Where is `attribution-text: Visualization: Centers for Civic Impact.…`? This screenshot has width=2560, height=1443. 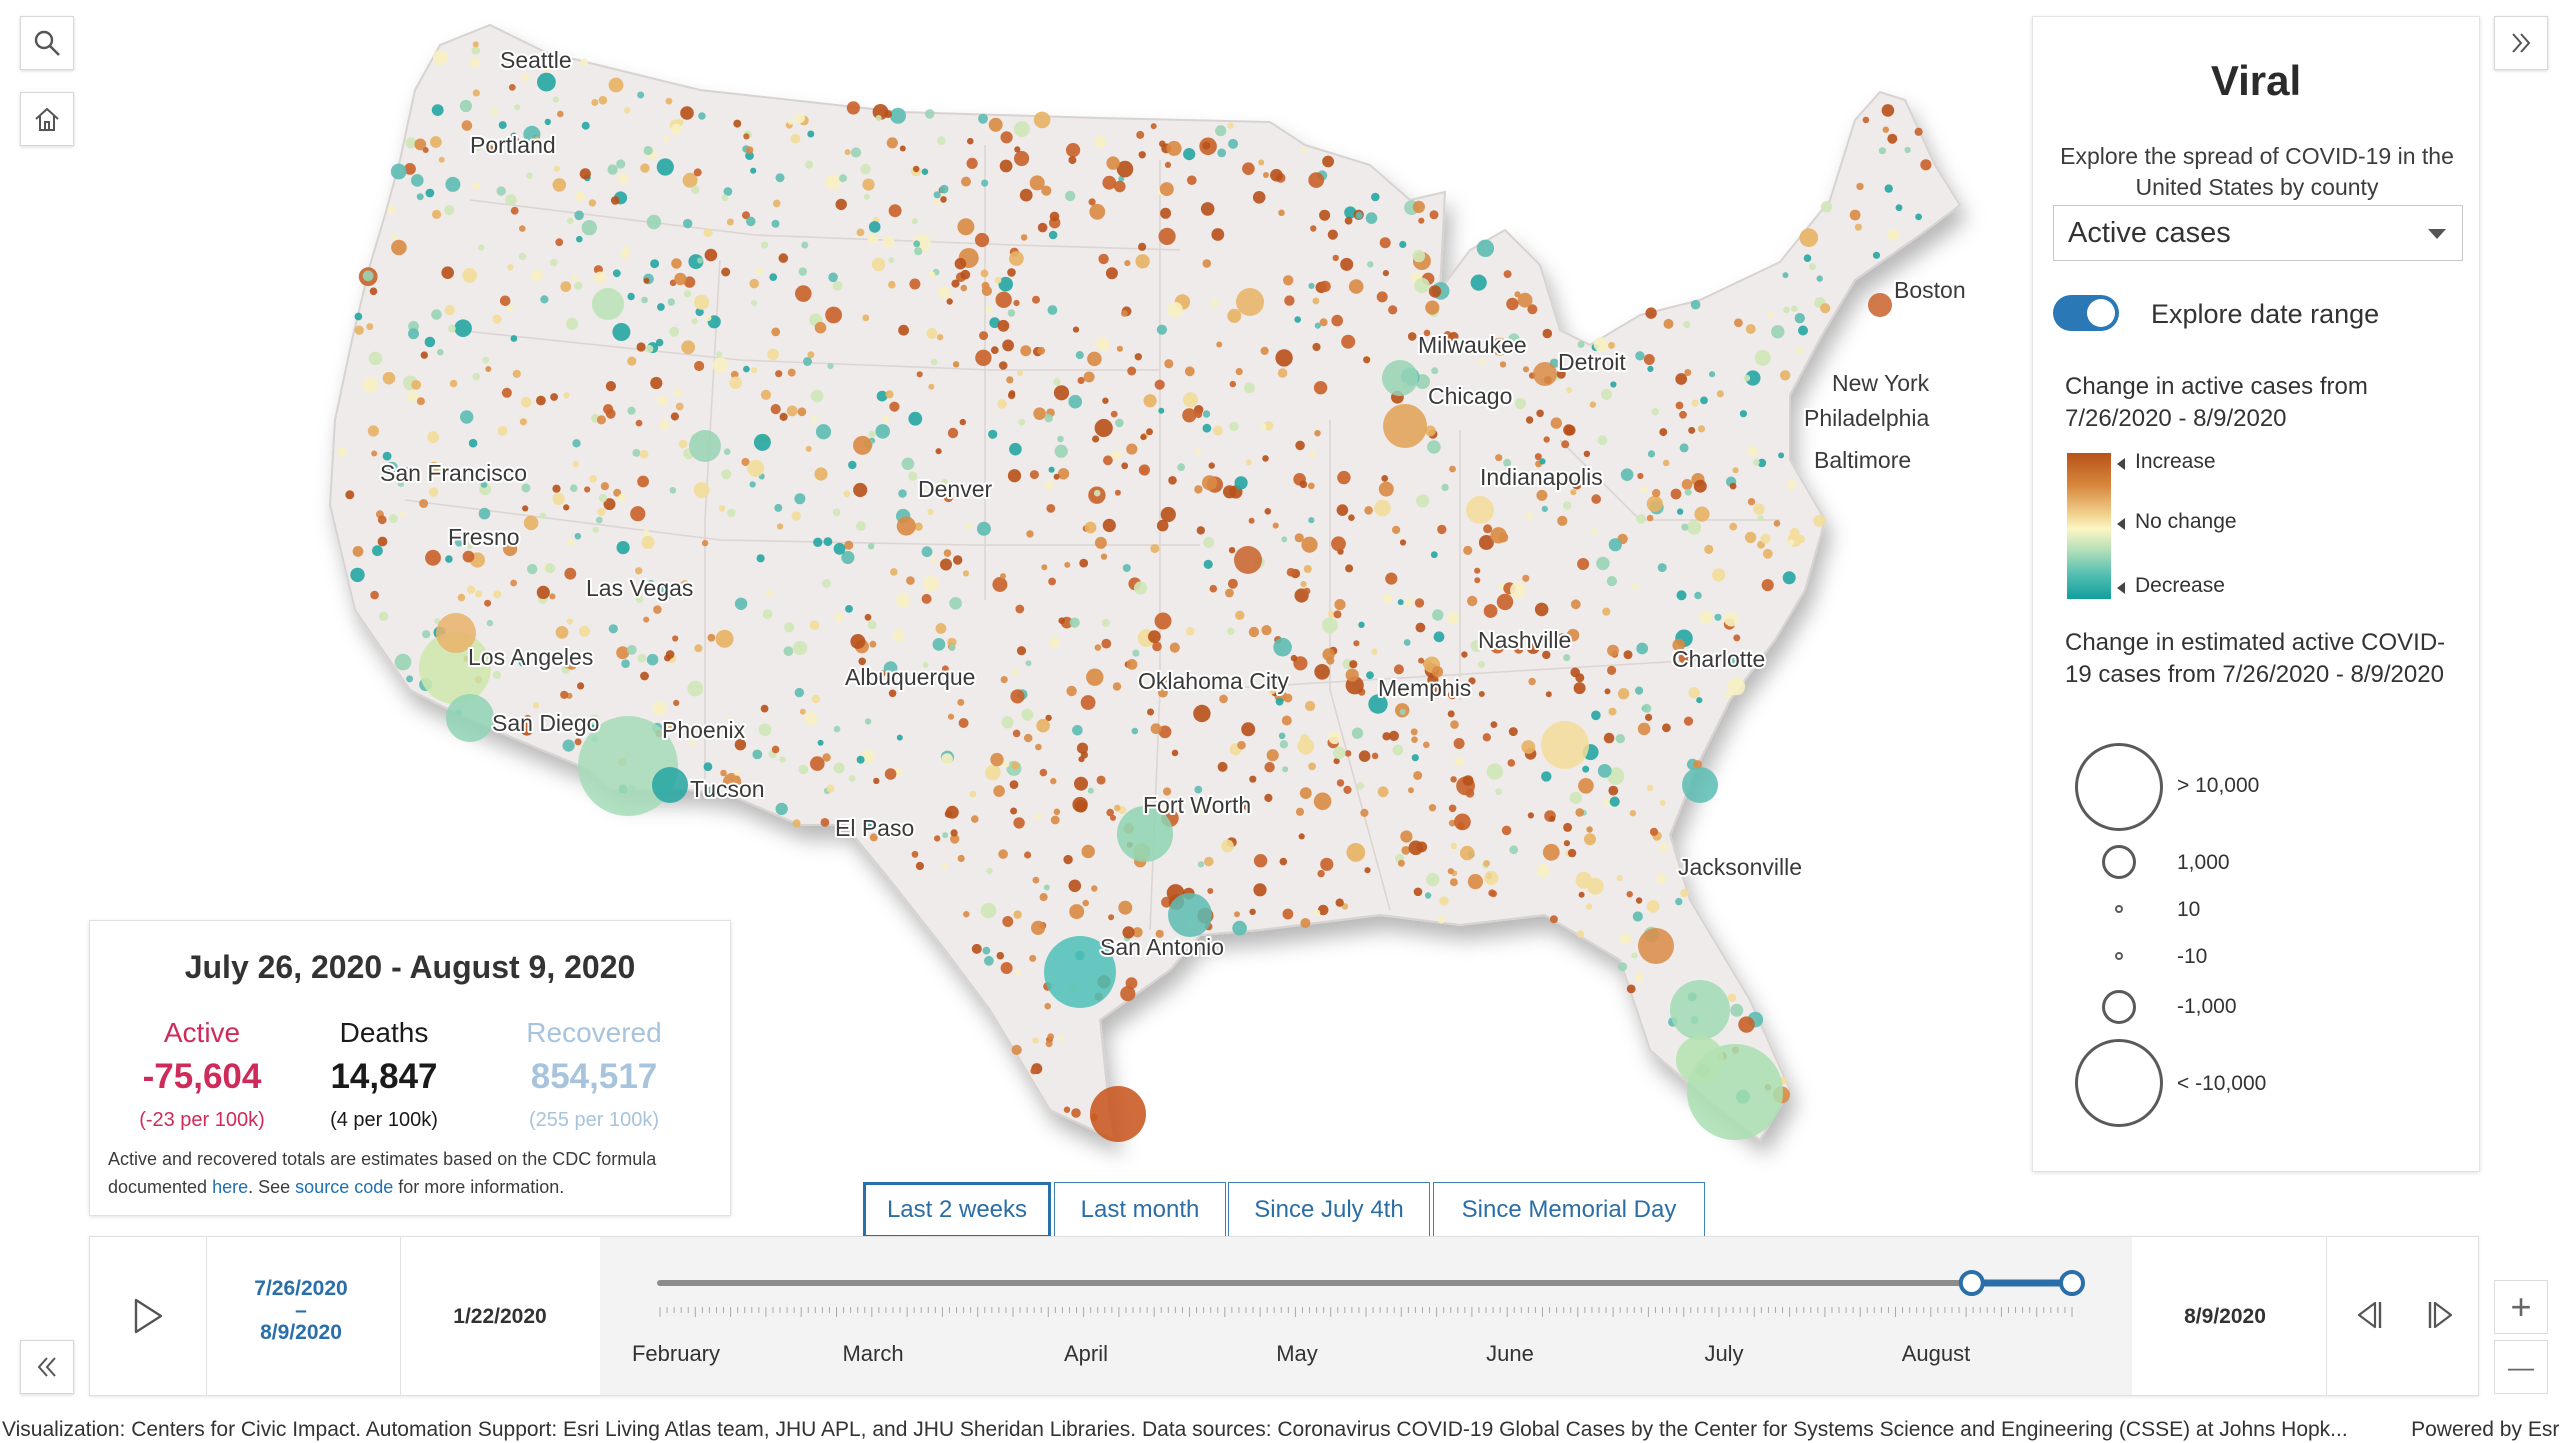
attribution-text: Visualization: Centers for Civic Impact.… is located at coordinates (1175, 1429).